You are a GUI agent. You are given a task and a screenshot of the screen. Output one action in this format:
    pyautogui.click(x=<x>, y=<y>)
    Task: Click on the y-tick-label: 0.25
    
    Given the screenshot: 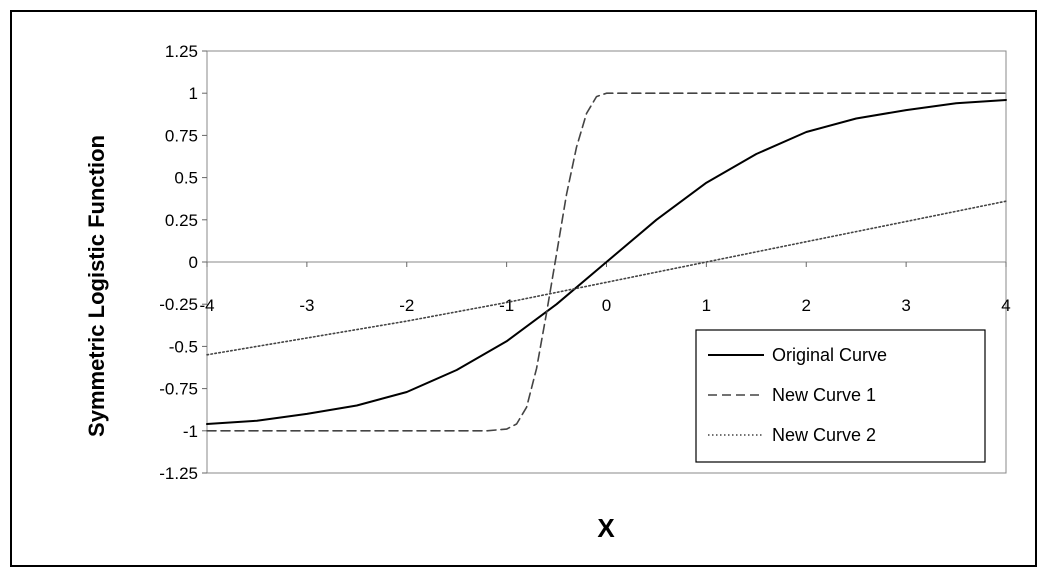 What is the action you would take?
    pyautogui.click(x=181, y=220)
    